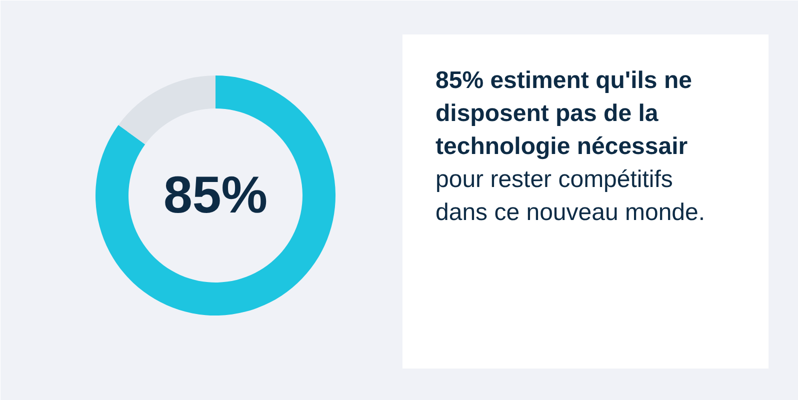 The height and width of the screenshot is (400, 798). I want to click on text: pour rester compétitifs dans ce nouveau monde., so click(571, 196).